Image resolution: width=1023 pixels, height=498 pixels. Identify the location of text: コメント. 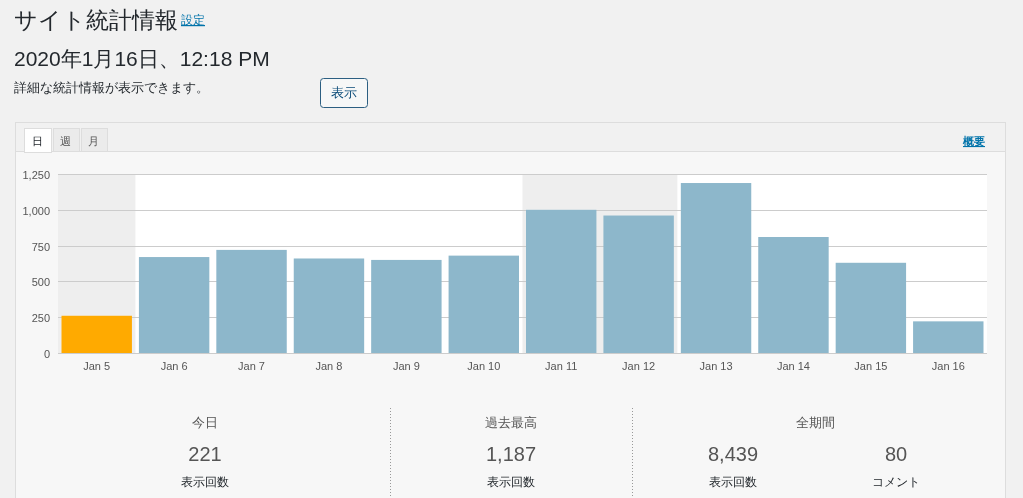
(896, 482).